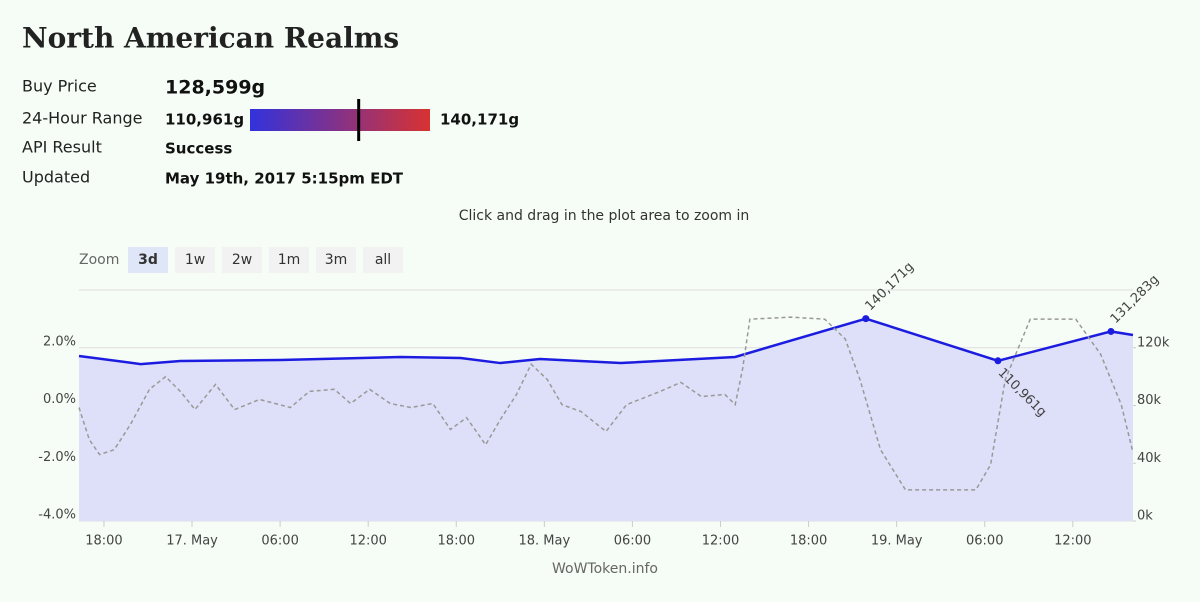 The width and height of the screenshot is (1200, 602). I want to click on zoom-option: 2w, so click(242, 260).